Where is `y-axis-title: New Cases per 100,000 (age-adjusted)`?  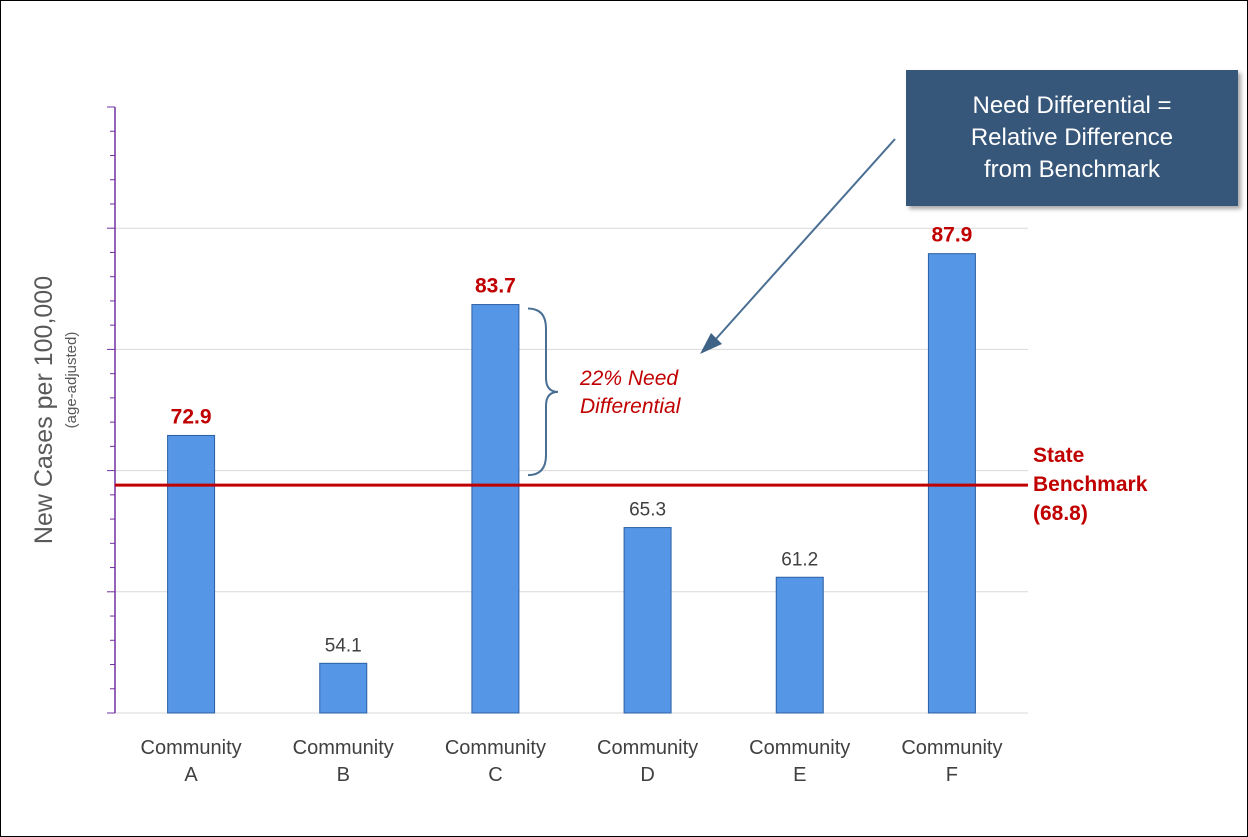 y-axis-title: New Cases per 100,000 (age-adjusted) is located at coordinates (55, 410).